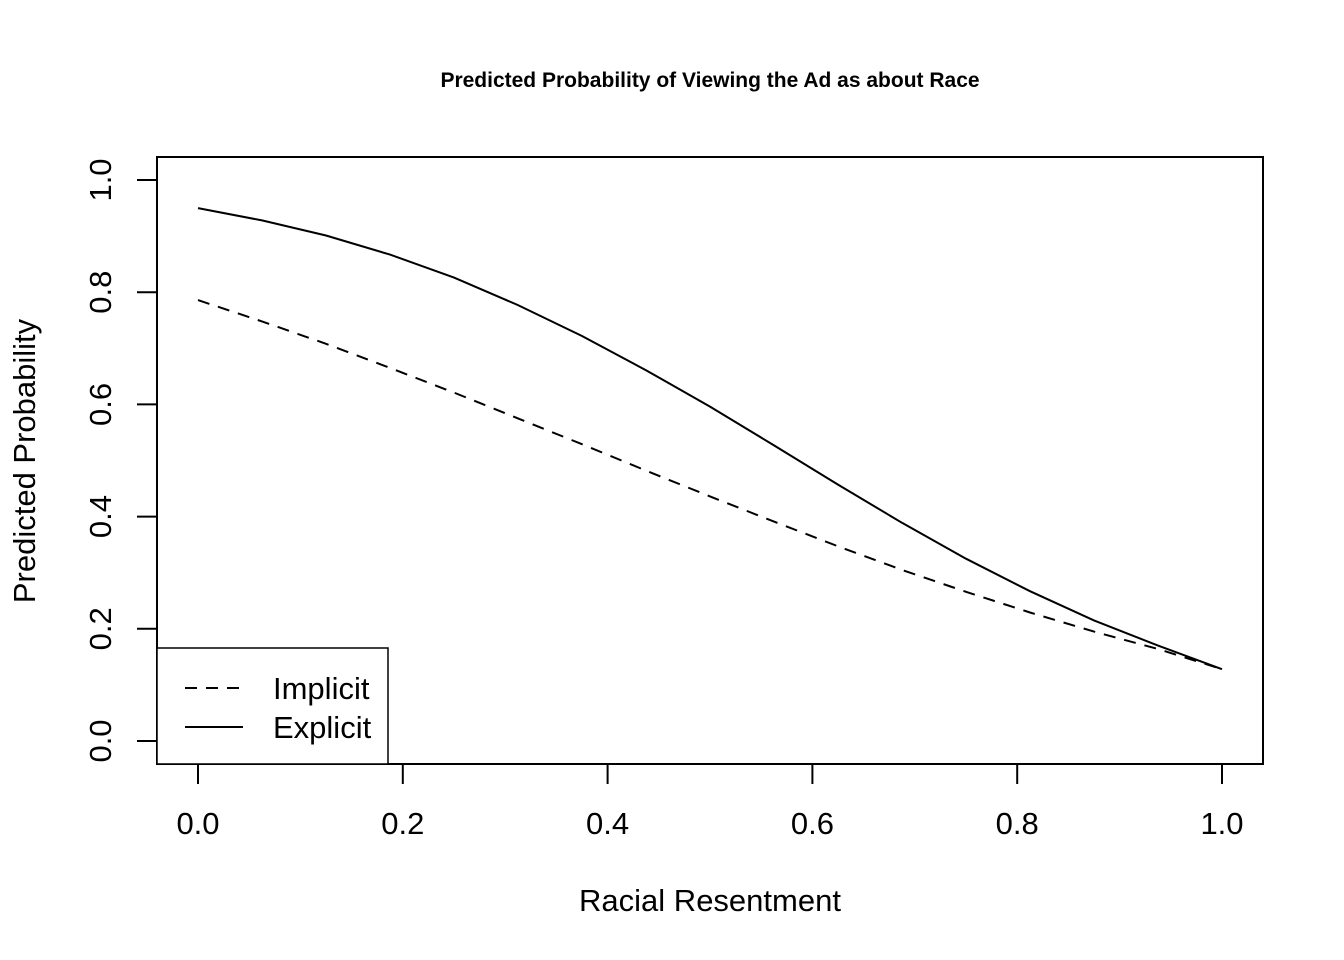 The width and height of the screenshot is (1344, 960). I want to click on x-tick-label: 0.4, so click(607, 823).